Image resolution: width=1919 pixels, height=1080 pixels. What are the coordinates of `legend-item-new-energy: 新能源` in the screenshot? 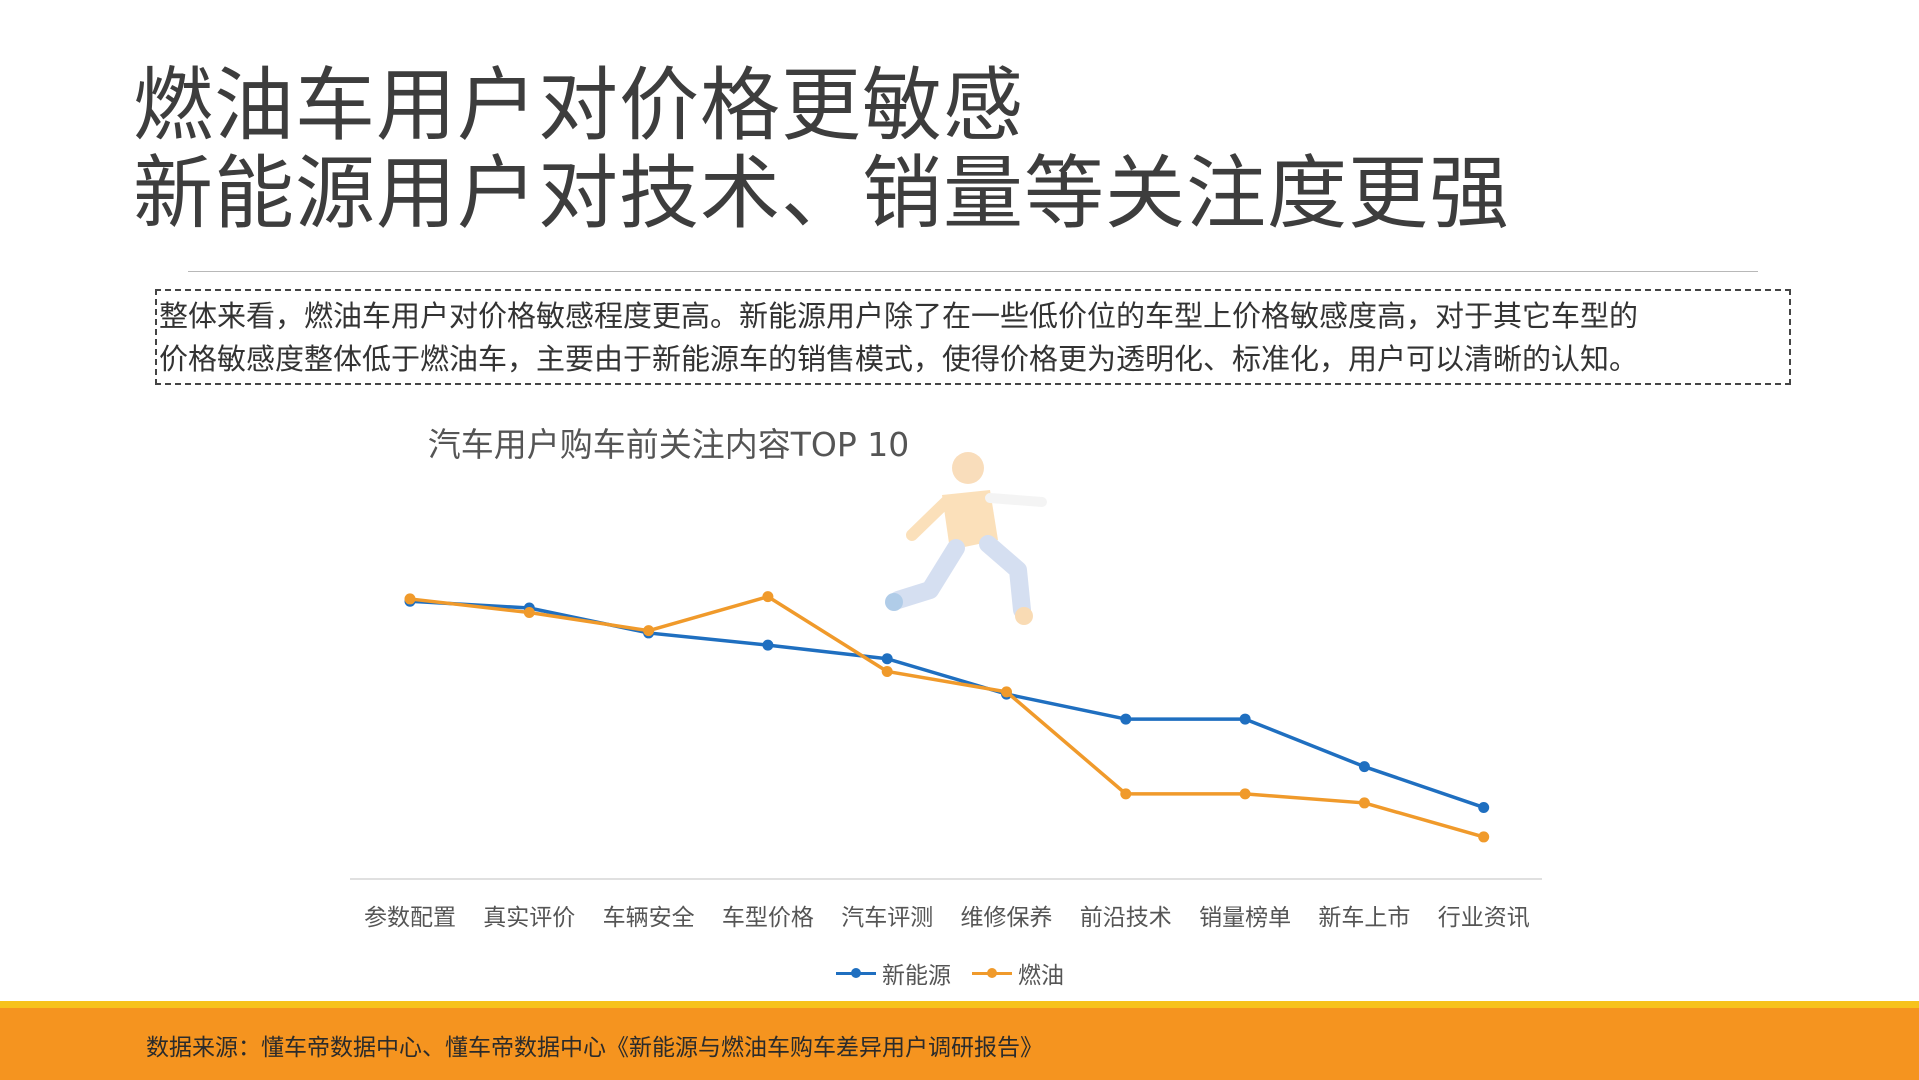 It's located at (893, 973).